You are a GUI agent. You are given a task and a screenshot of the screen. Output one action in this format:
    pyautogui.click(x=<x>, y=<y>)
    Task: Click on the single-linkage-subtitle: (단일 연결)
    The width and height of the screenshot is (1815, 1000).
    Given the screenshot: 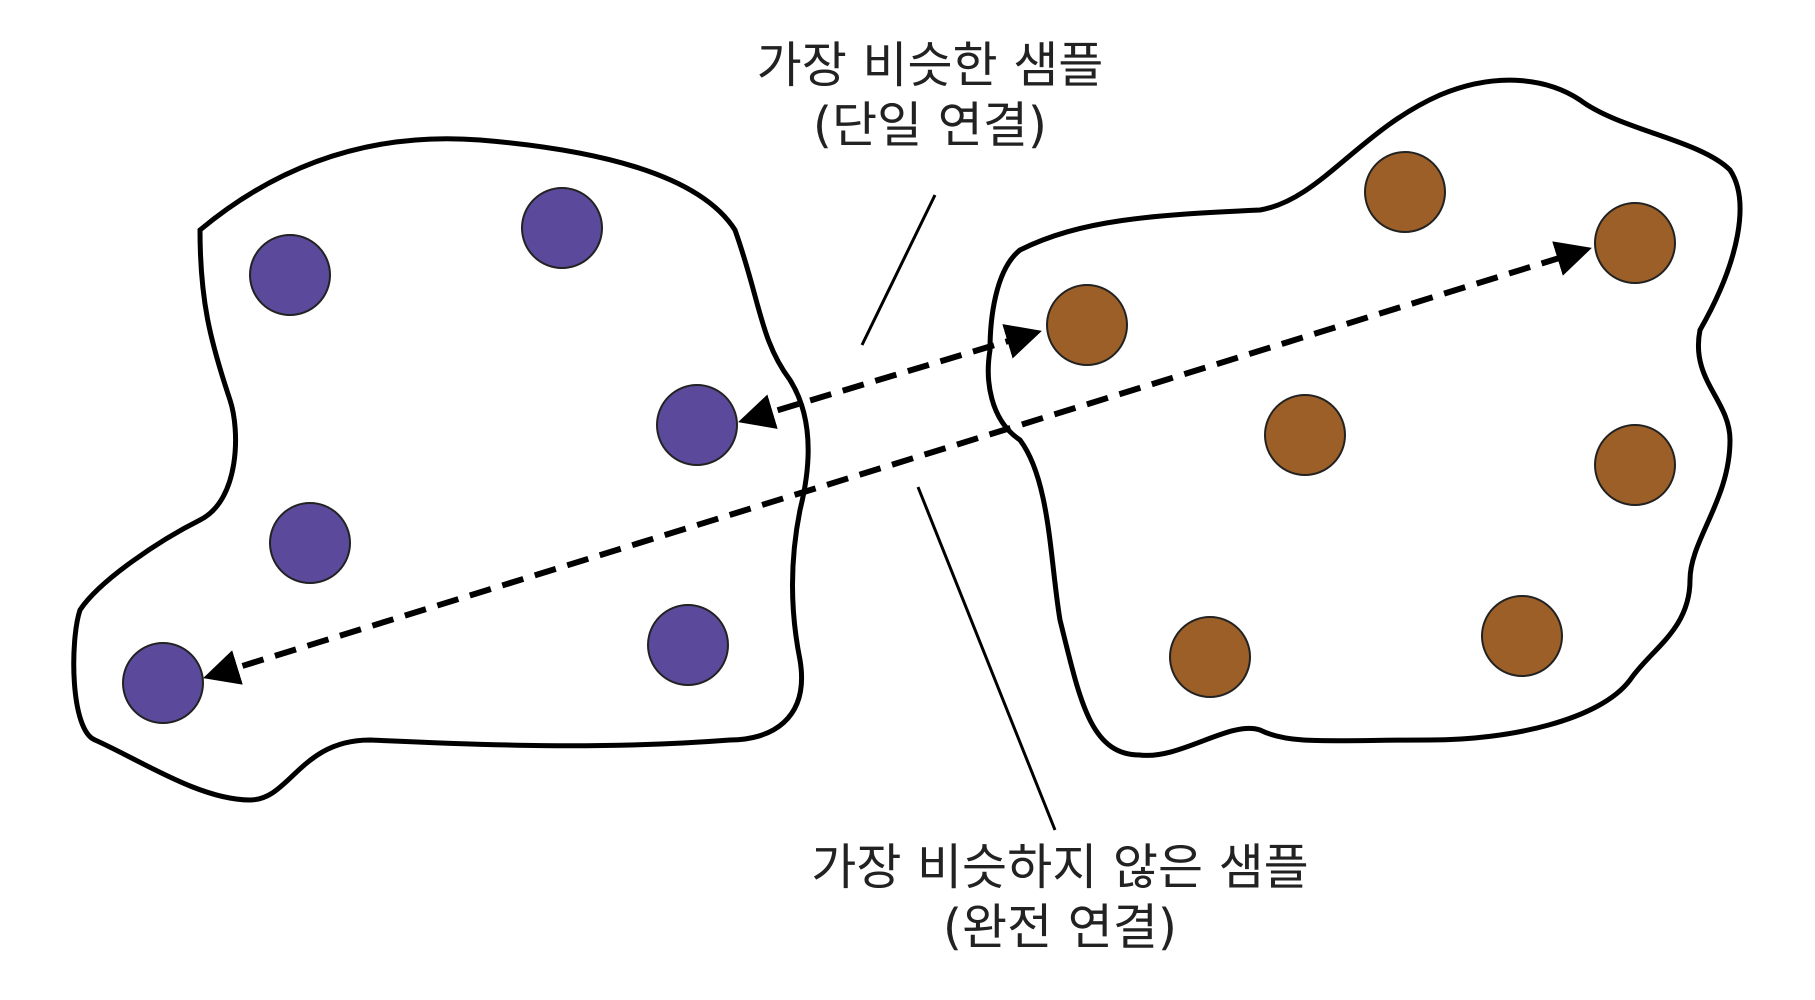 What is the action you would take?
    pyautogui.click(x=930, y=125)
    